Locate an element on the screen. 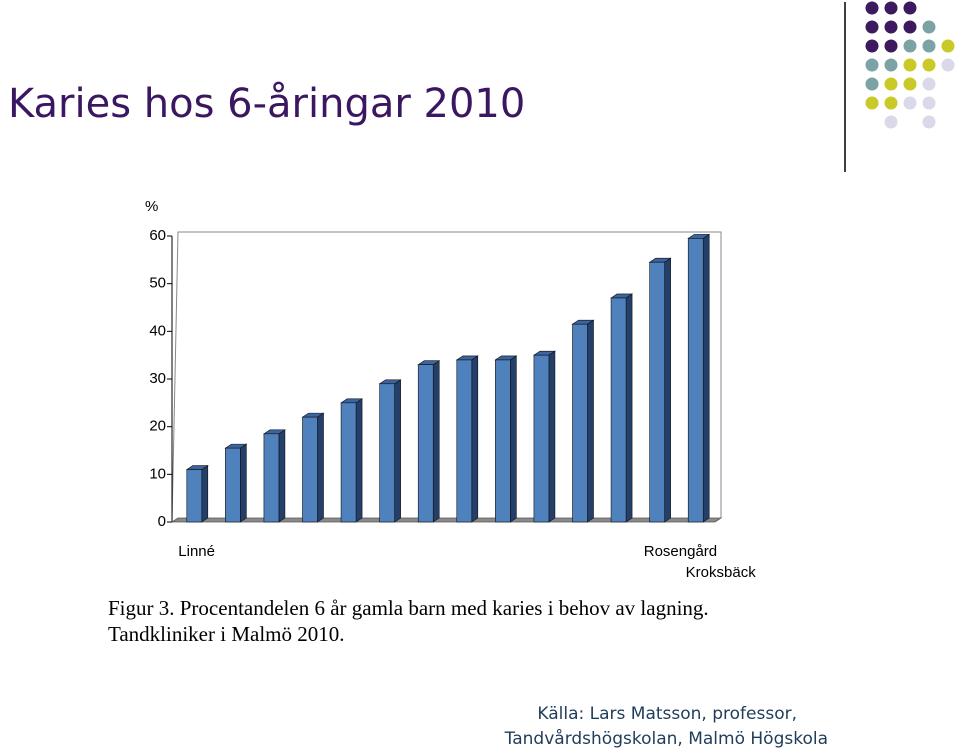 Image resolution: width=960 pixels, height=750 pixels. dot-pattern is located at coordinates (910, 65).